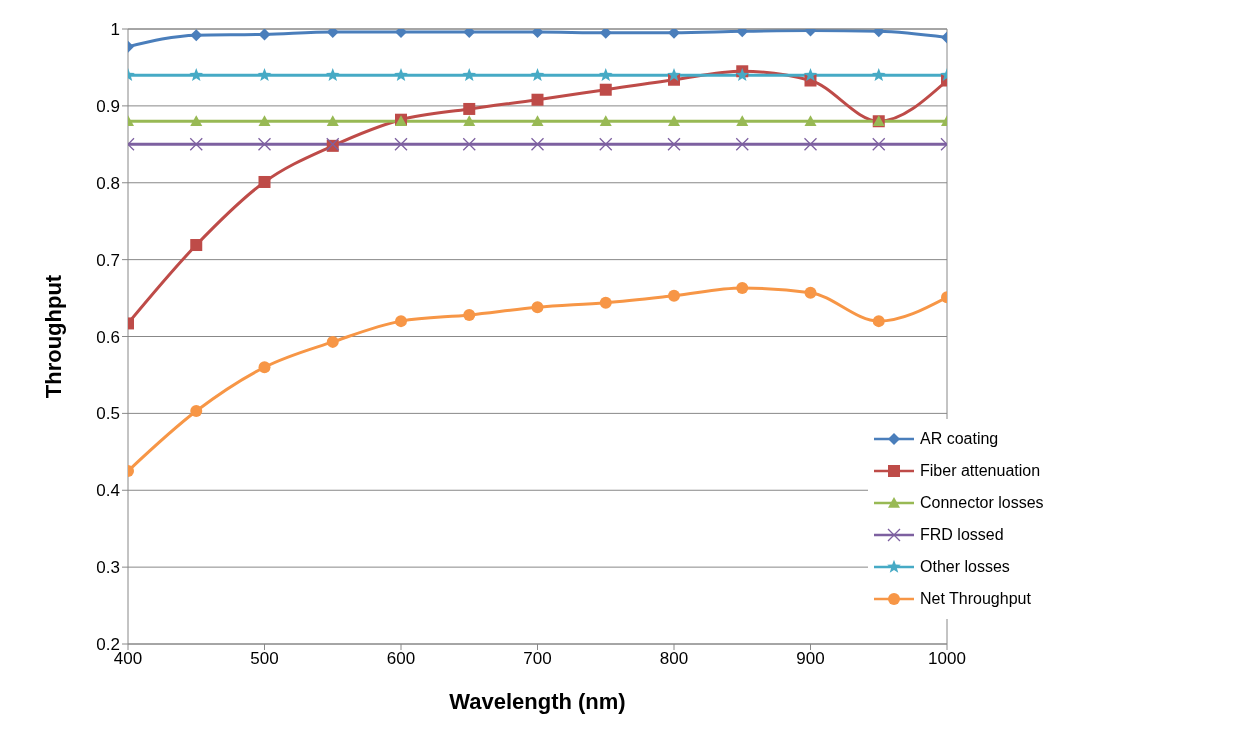  Describe the element at coordinates (810, 659) in the screenshot. I see `x-tick-label: 900` at that location.